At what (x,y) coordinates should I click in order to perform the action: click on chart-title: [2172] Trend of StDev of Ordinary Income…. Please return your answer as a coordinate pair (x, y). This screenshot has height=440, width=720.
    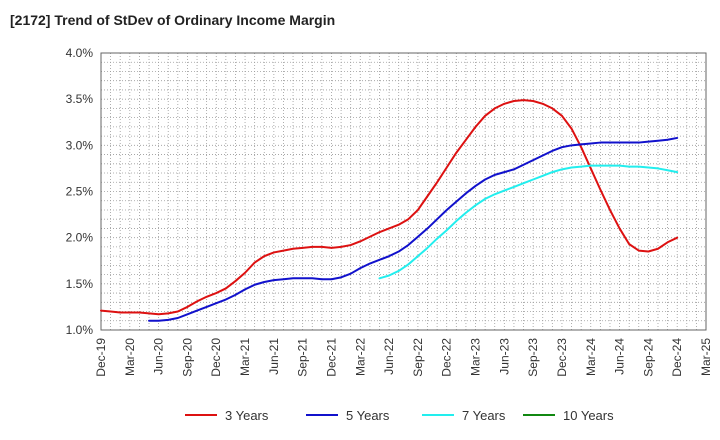
    Looking at the image, I should click on (173, 20).